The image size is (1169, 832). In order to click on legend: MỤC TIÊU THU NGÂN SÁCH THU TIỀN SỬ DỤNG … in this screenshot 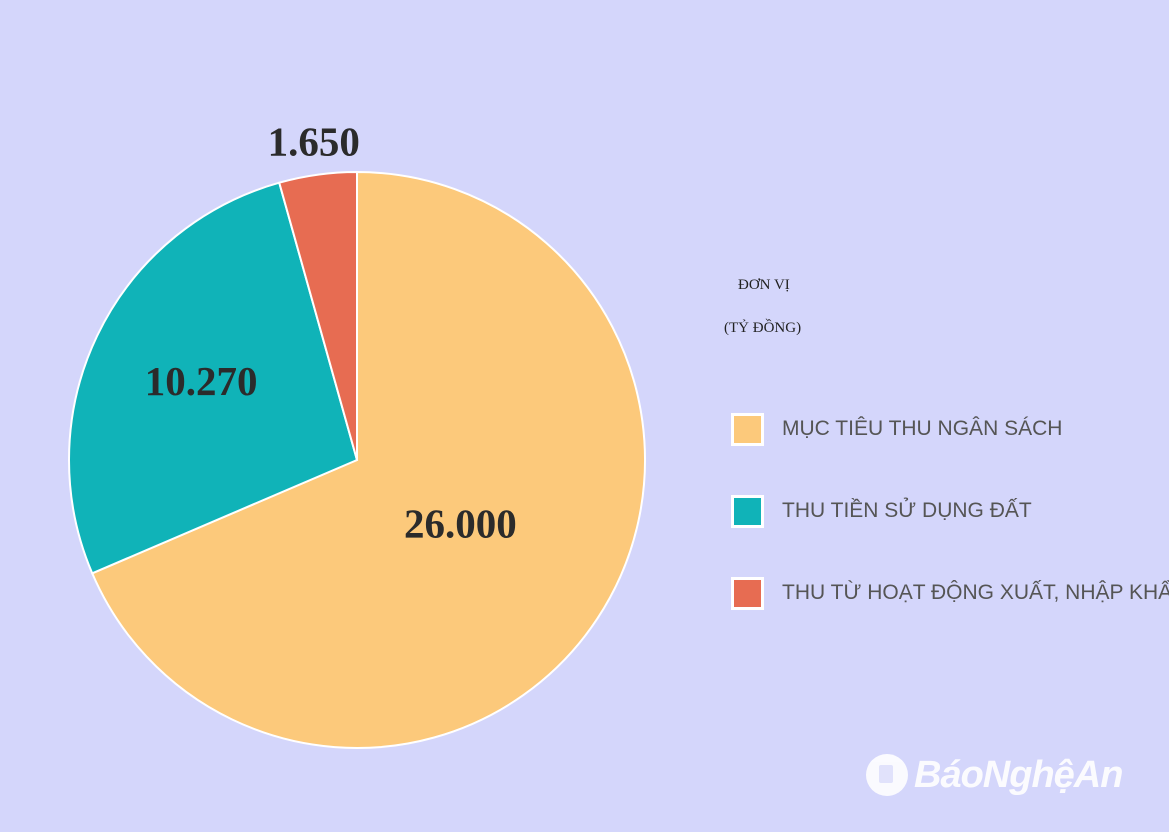, I will do `click(950, 533)`.